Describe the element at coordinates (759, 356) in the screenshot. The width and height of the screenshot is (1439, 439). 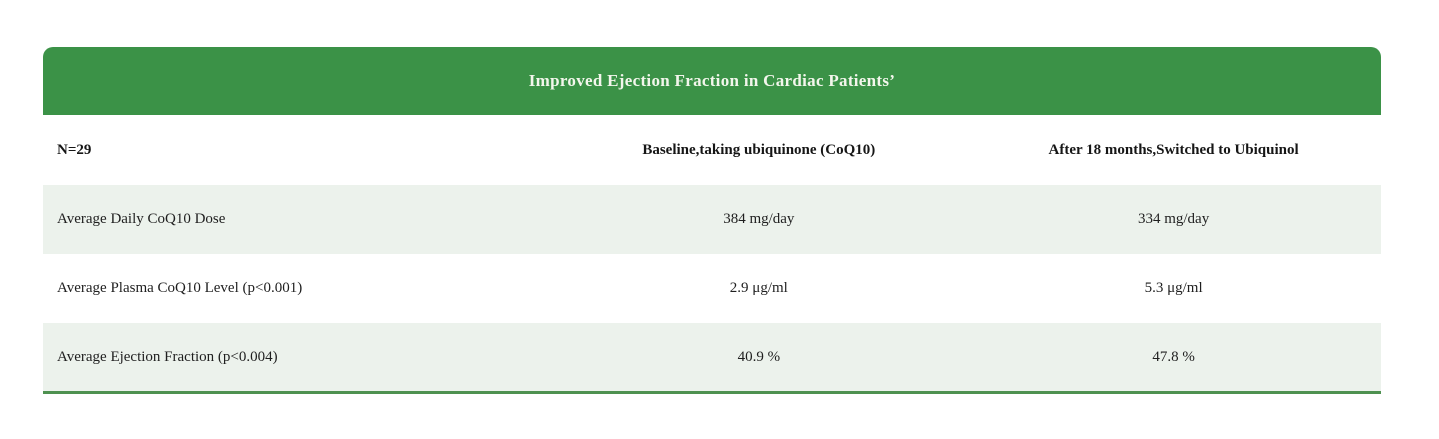
I see `row-baseline-value: 40.9 %` at that location.